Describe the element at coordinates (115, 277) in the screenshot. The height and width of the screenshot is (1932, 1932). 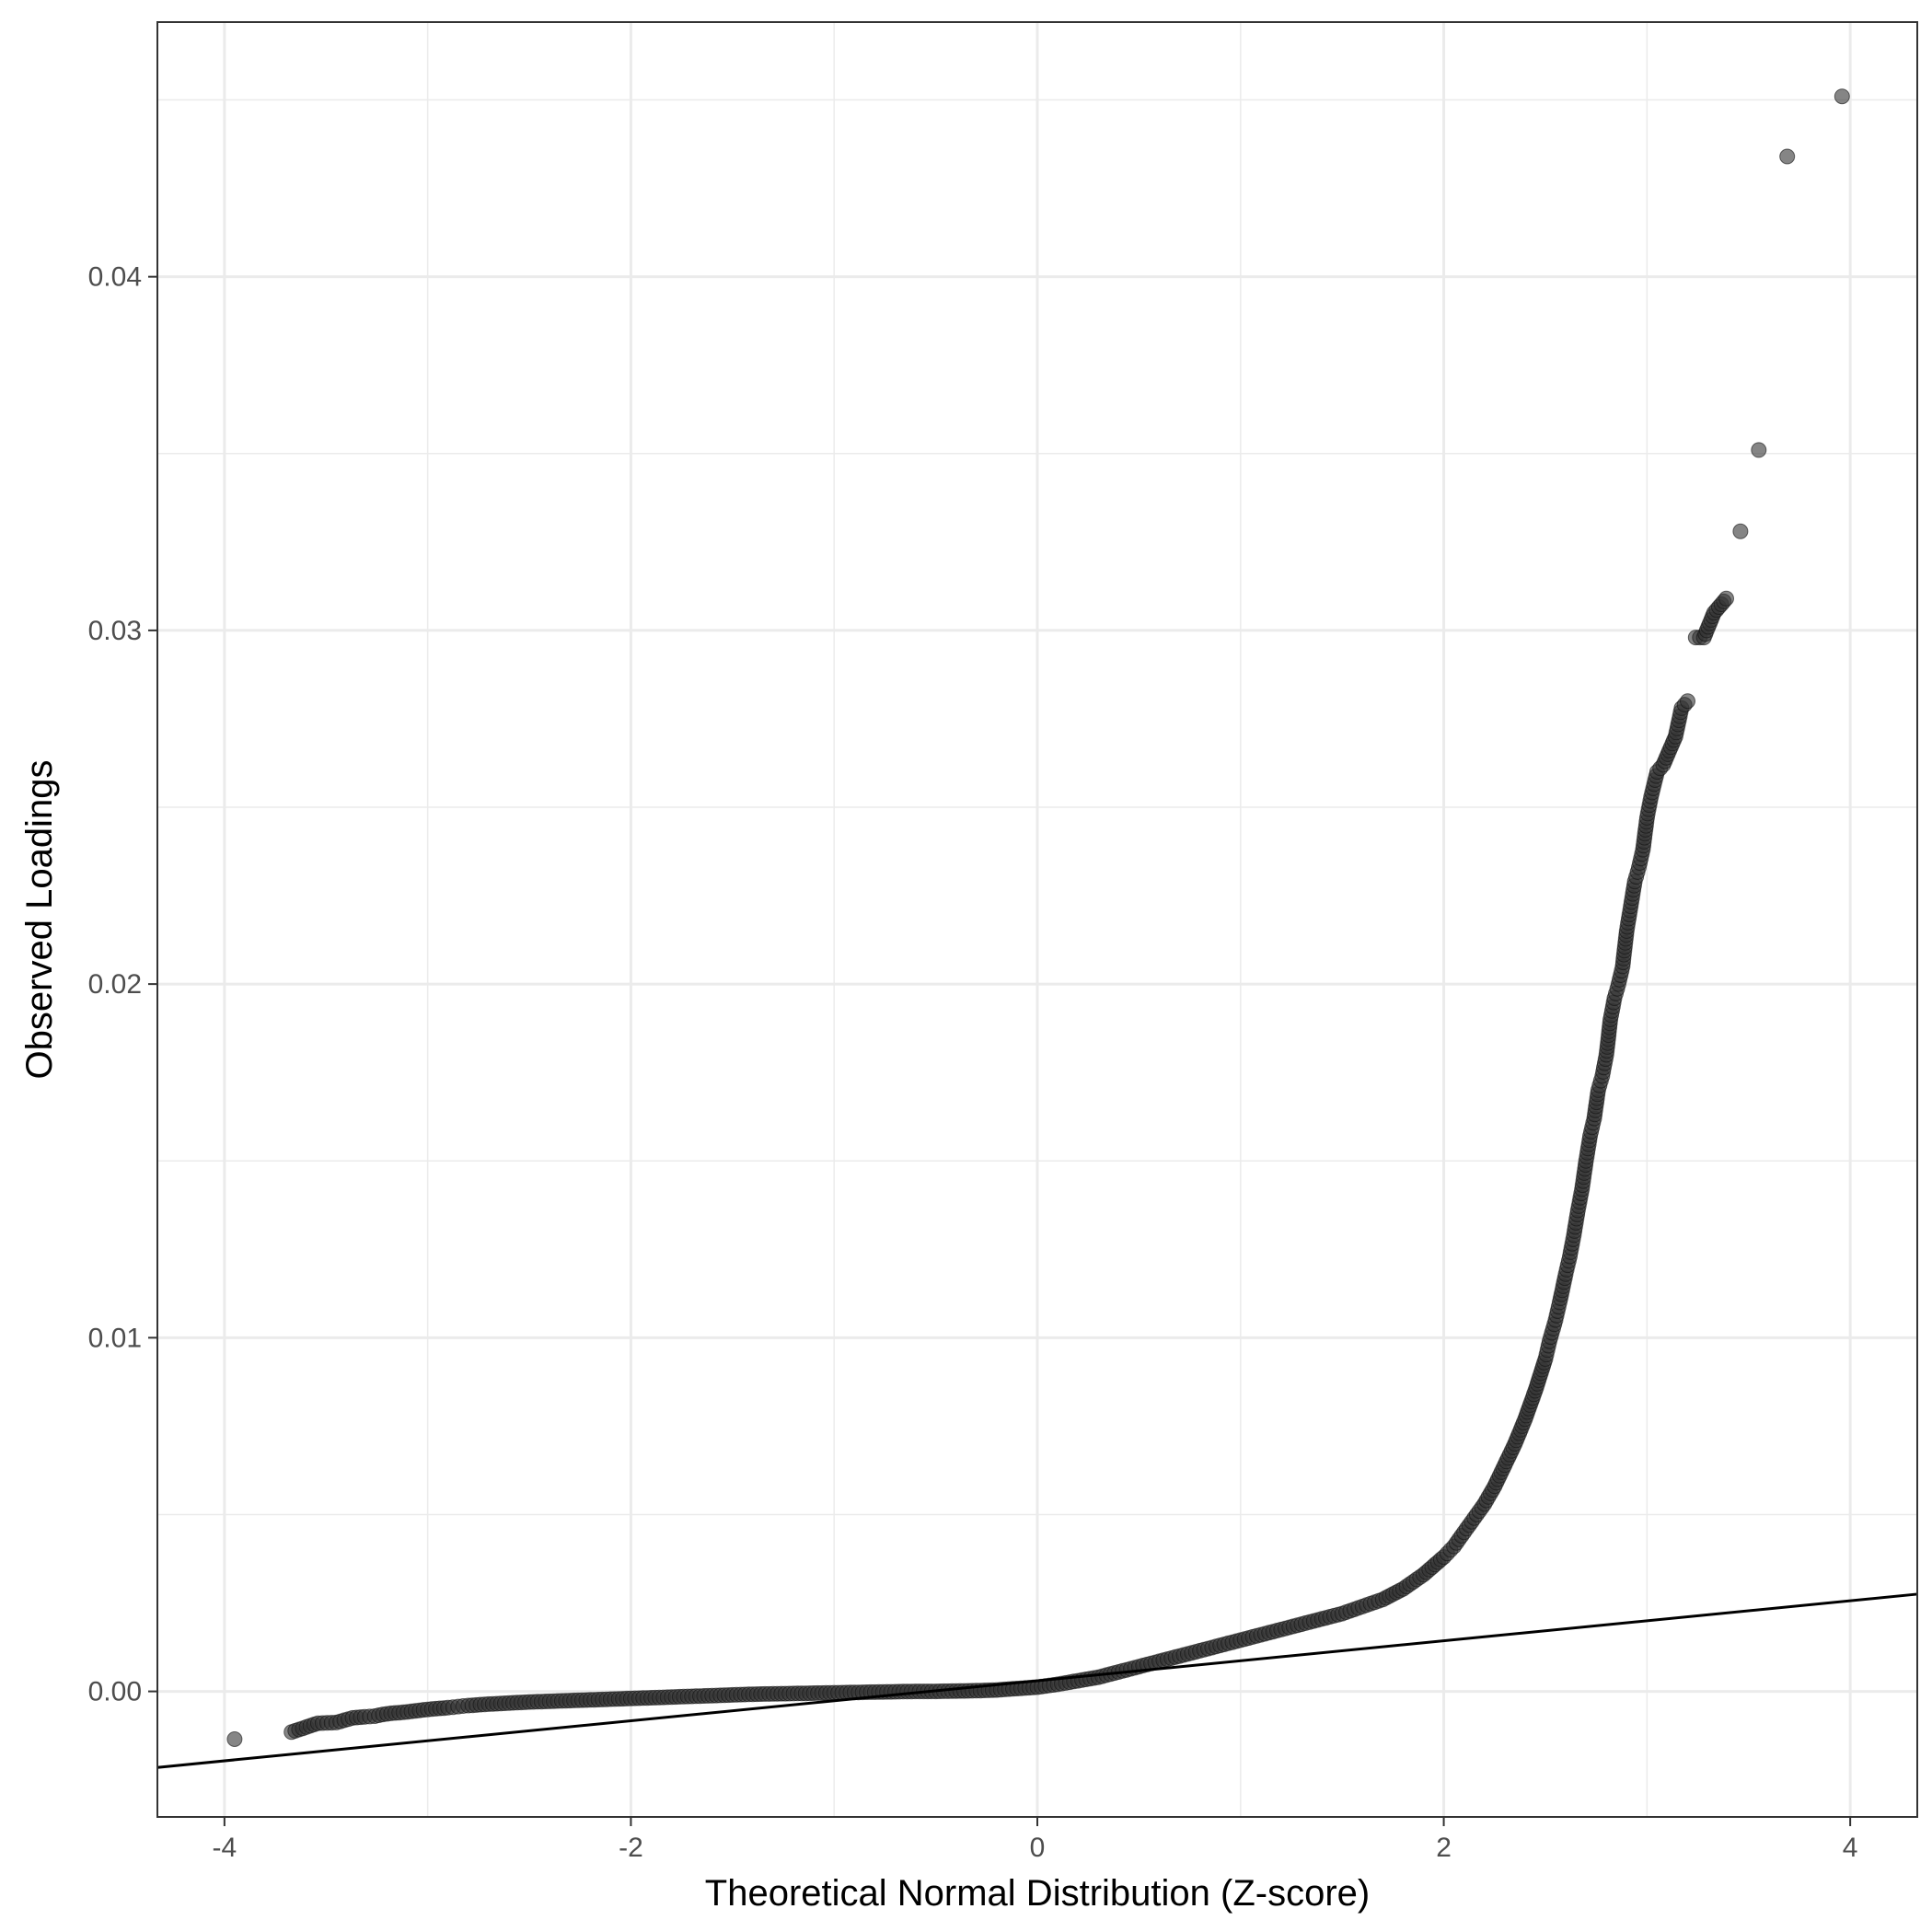
I see `y-tick-label: 0.04` at that location.